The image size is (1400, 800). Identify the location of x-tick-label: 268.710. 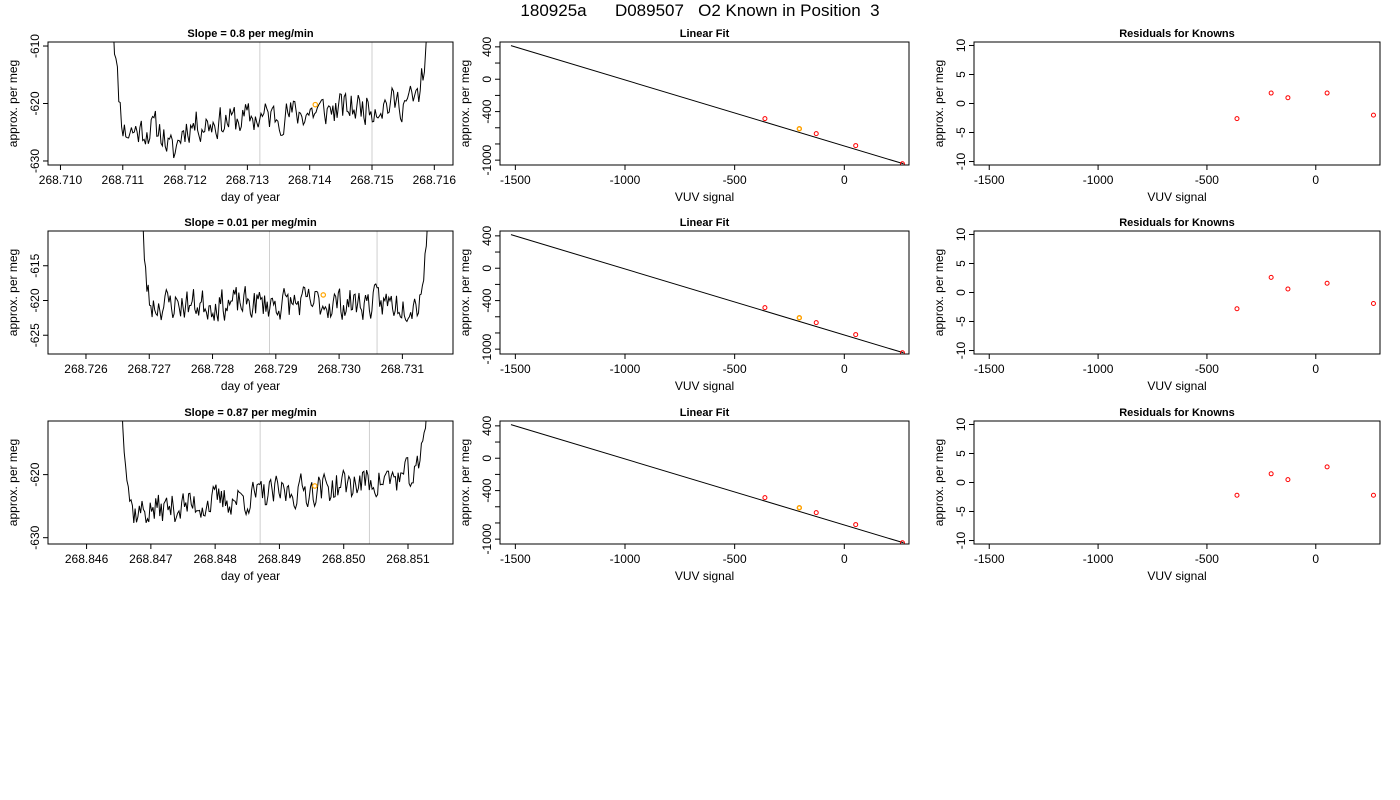
(61, 180).